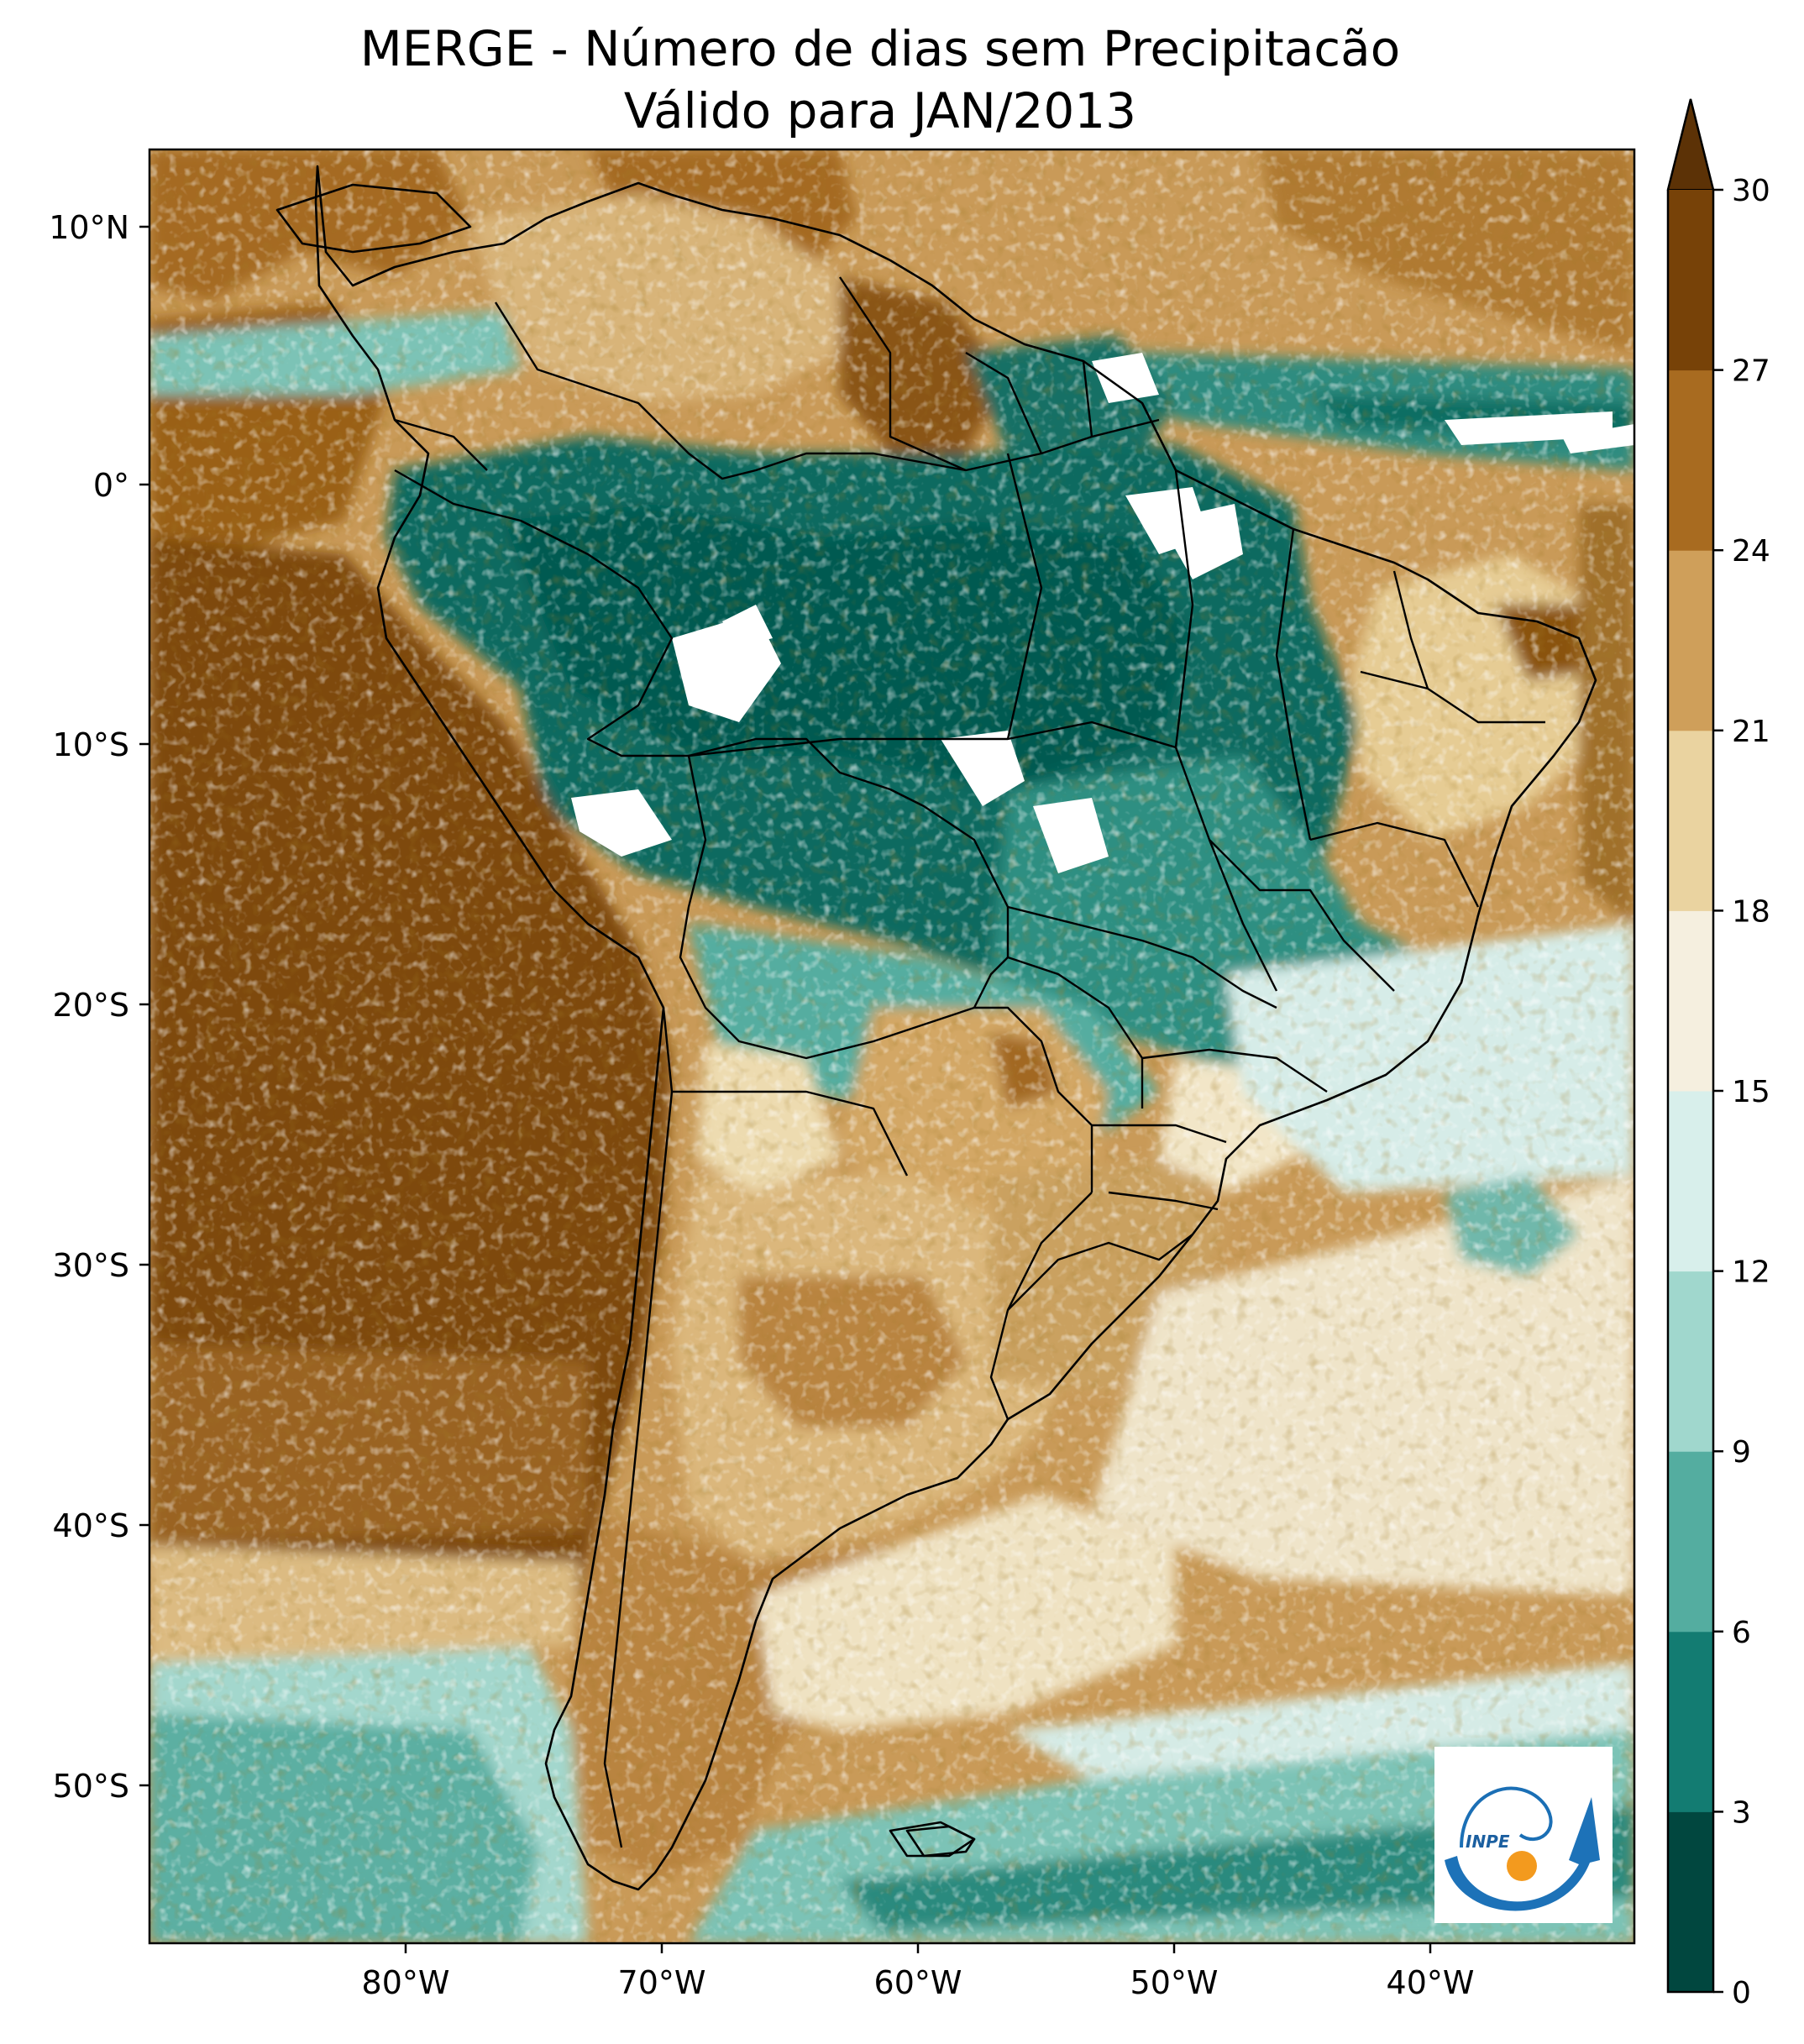 The width and height of the screenshot is (1804, 2044). What do you see at coordinates (406, 1982) in the screenshot?
I see `lon-tick-label: 80°W` at bounding box center [406, 1982].